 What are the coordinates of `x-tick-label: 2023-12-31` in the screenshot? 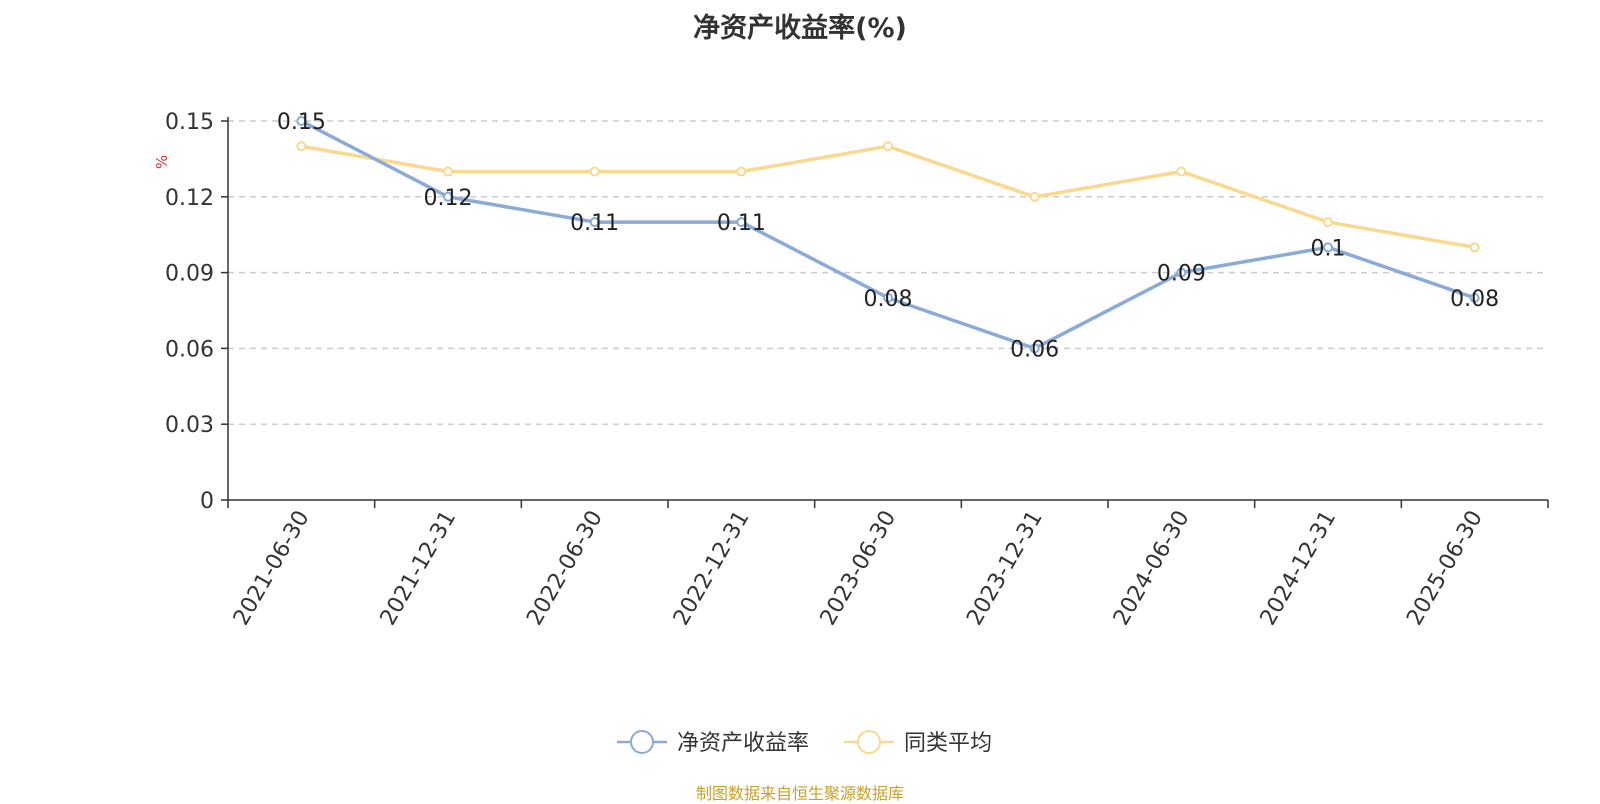 It's located at (1005, 568).